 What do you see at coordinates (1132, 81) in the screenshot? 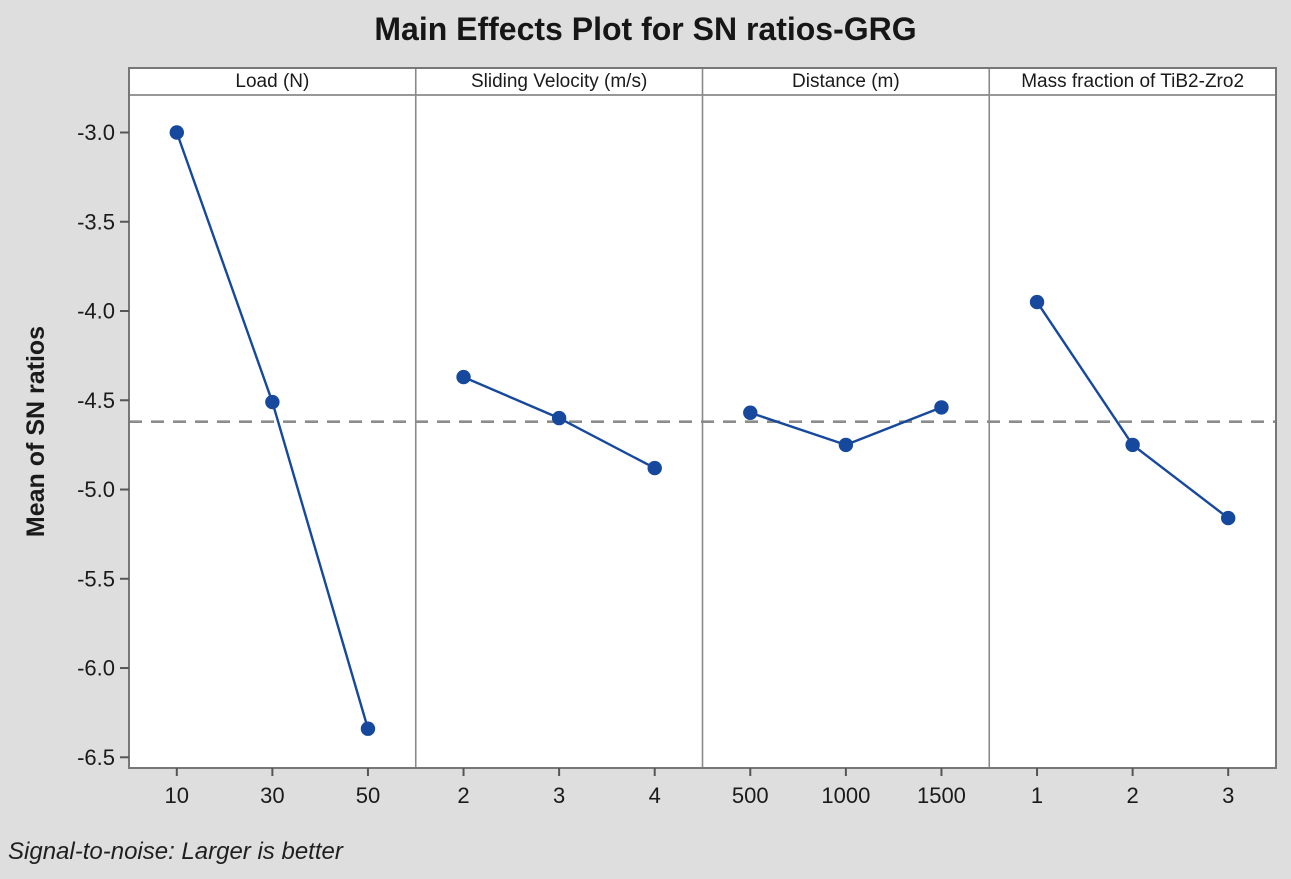
I see `panel-label: Mass fraction of TiB2-Zro2` at bounding box center [1132, 81].